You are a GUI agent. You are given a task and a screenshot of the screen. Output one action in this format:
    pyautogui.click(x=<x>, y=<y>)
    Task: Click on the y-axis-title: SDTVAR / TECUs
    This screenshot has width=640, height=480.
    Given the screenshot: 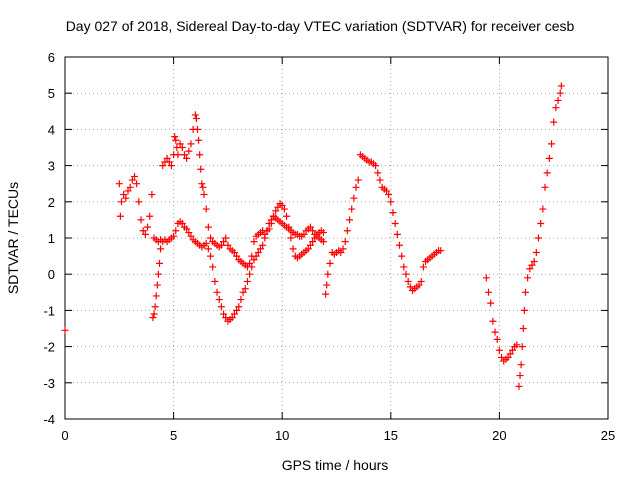 What is the action you would take?
    pyautogui.click(x=13, y=238)
    